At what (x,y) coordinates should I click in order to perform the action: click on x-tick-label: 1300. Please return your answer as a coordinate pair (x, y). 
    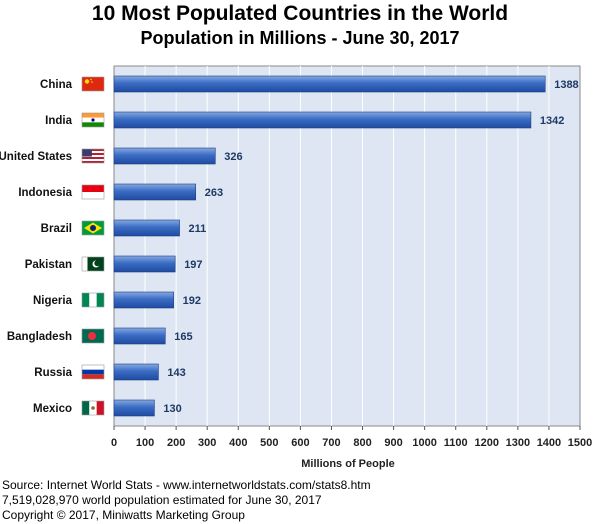
    Looking at the image, I should click on (518, 443).